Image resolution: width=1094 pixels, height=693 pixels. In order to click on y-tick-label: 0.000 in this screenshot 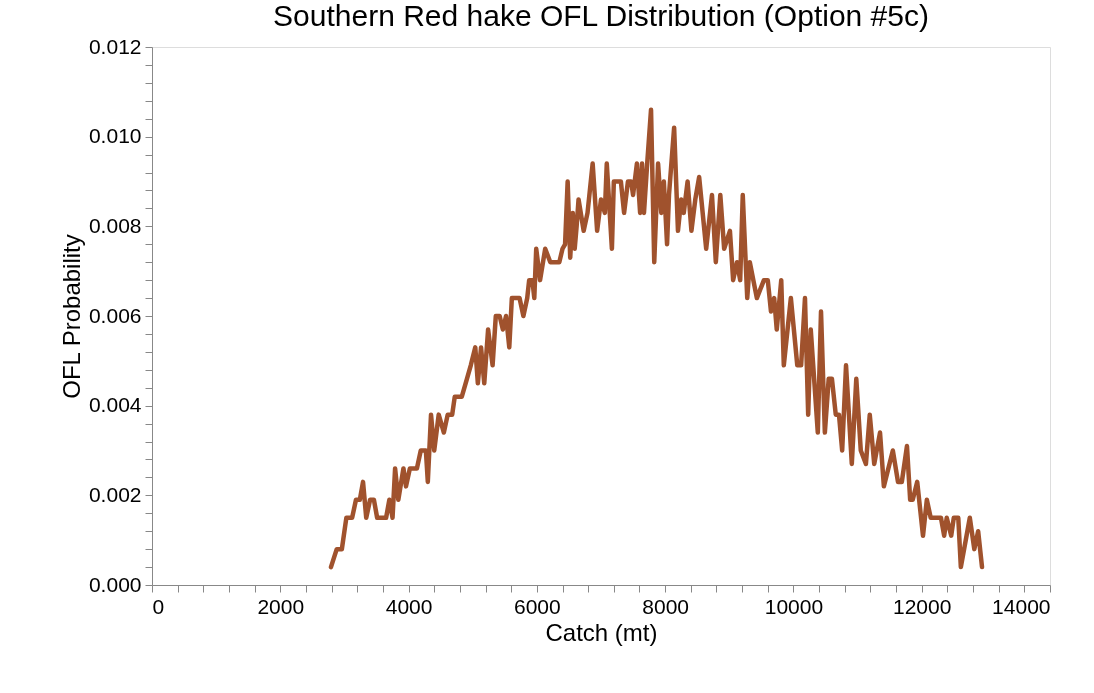, I will do `click(115, 584)`.